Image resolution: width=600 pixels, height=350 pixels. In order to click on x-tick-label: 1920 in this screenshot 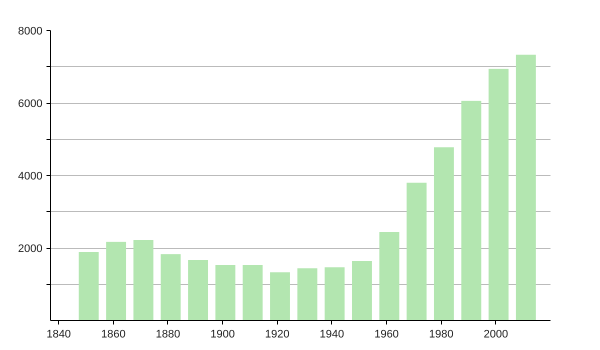, I will do `click(277, 334)`.